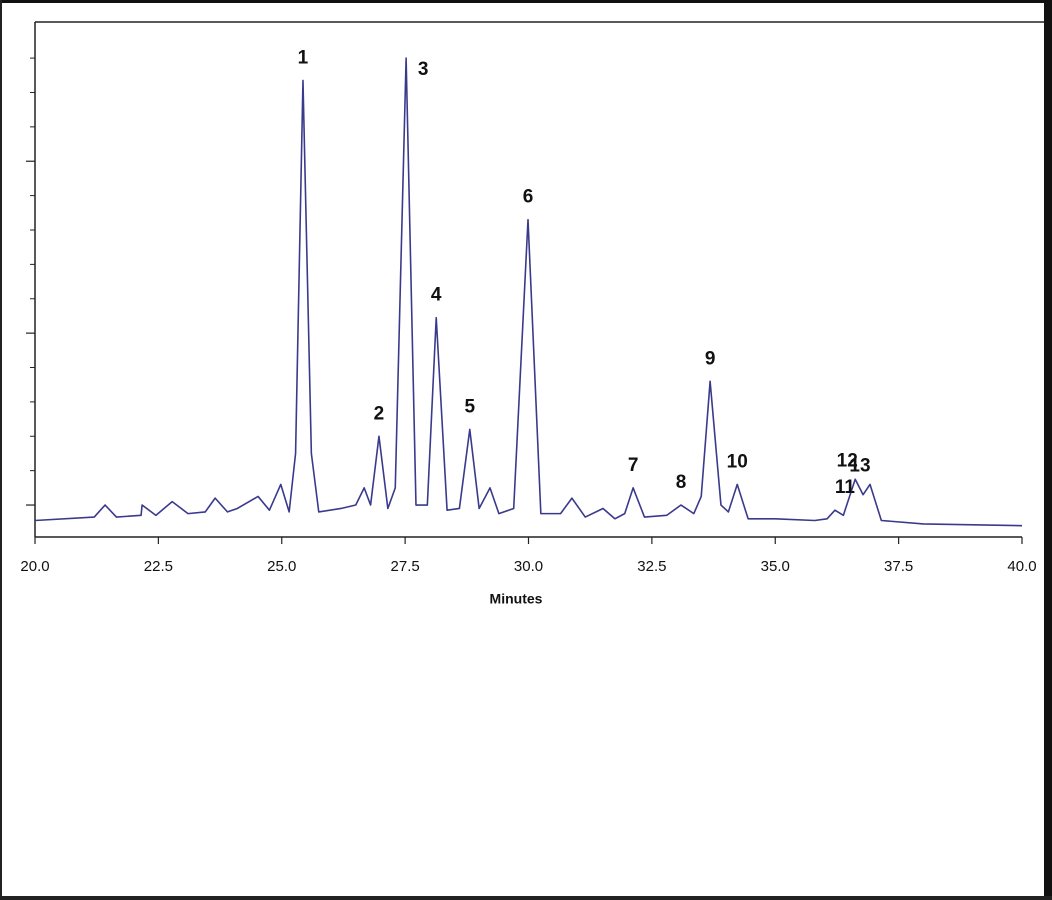 Image resolution: width=1052 pixels, height=900 pixels. What do you see at coordinates (737, 461) in the screenshot?
I see `peak-label: 10` at bounding box center [737, 461].